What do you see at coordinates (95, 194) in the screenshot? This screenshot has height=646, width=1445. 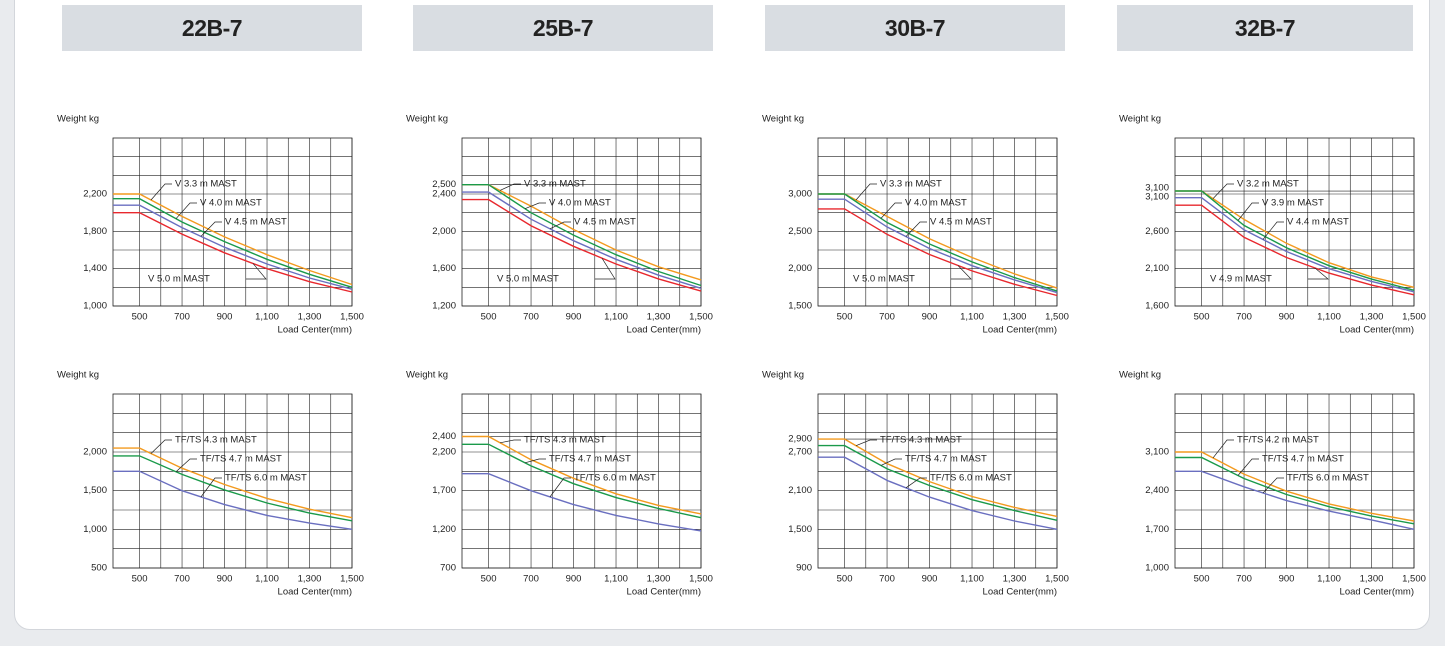 I see `y-tick-label: 2,200` at bounding box center [95, 194].